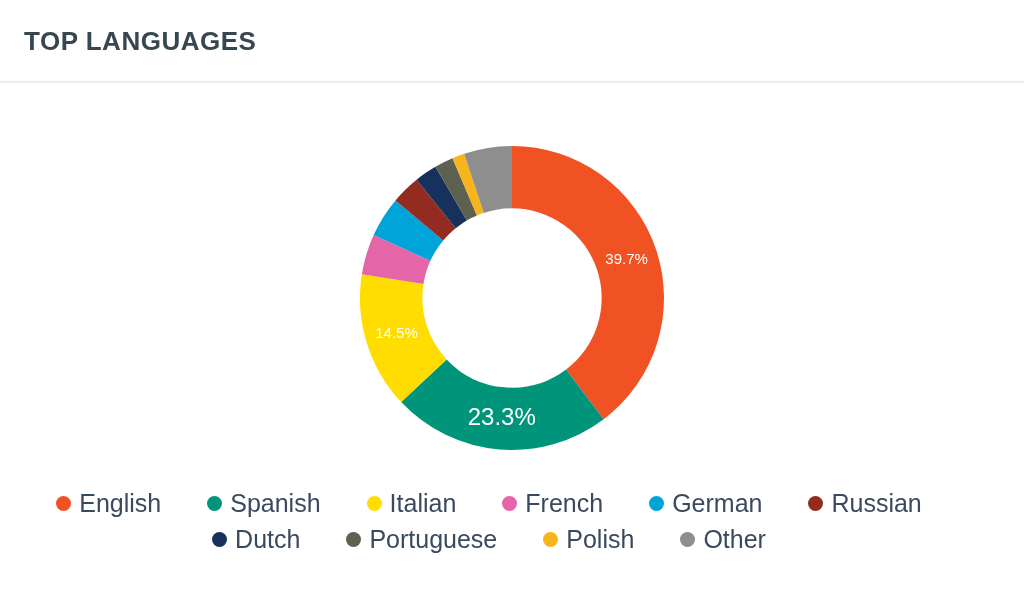  What do you see at coordinates (626, 258) in the screenshot?
I see `data-label: 39.7%` at bounding box center [626, 258].